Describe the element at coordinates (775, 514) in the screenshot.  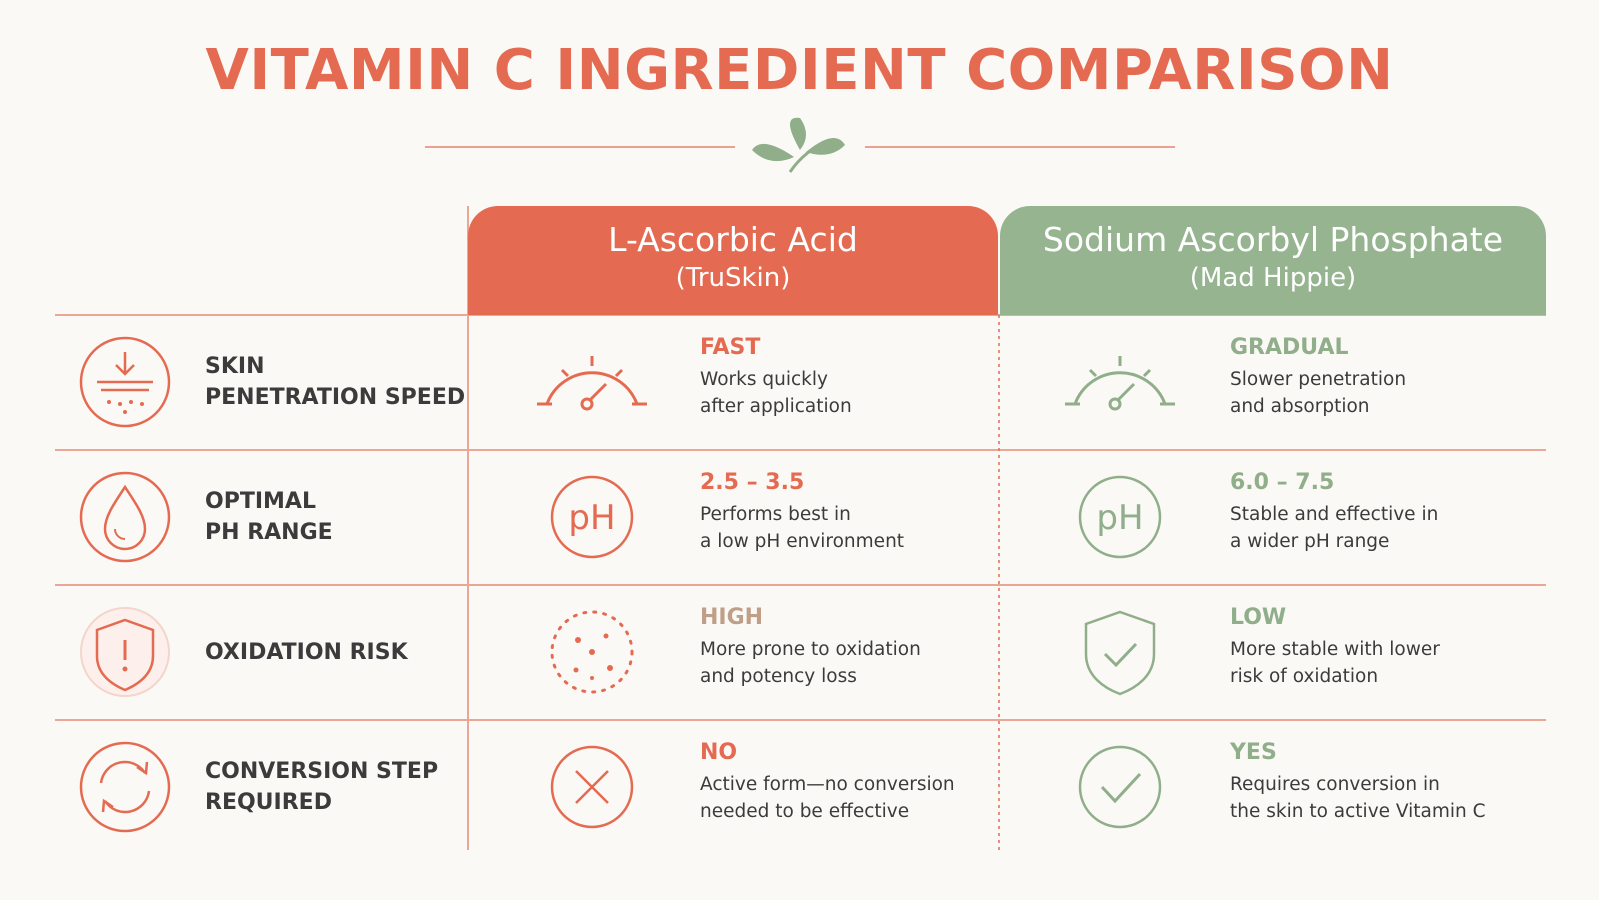
I see `cell-line: Performs best in` at that location.